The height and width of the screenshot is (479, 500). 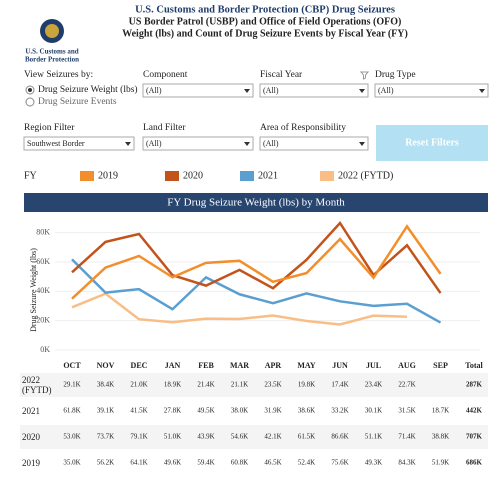 What do you see at coordinates (164, 128) in the screenshot?
I see `dropdown-label: Land Filter` at bounding box center [164, 128].